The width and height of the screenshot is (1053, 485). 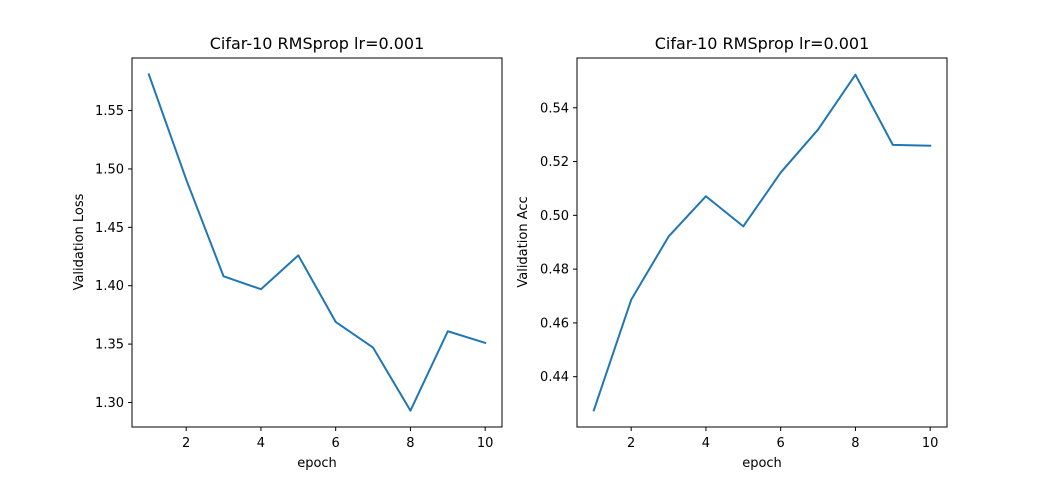 I want to click on y-tick-label: 1.45, so click(x=109, y=228).